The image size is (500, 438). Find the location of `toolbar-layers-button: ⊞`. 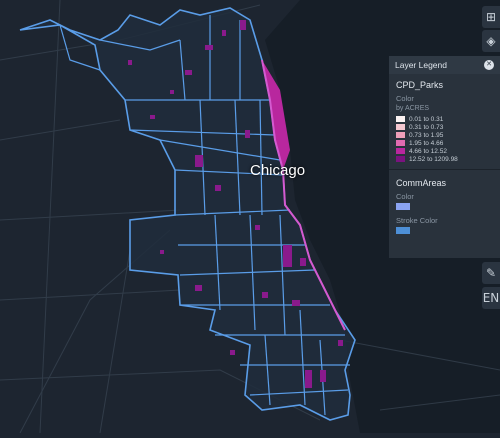

toolbar-layers-button: ⊞ is located at coordinates (491, 17).